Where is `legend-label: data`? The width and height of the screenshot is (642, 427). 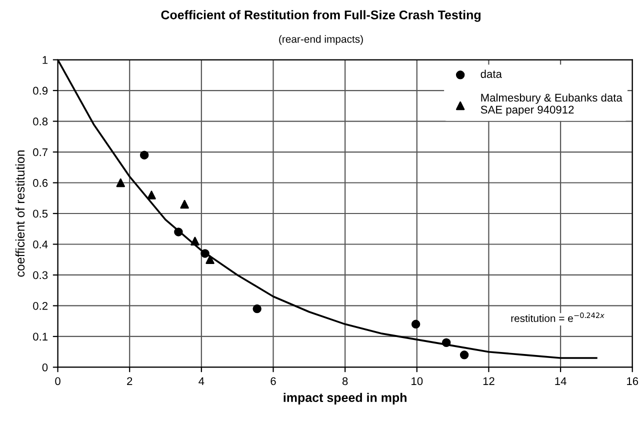 legend-label: data is located at coordinates (491, 74).